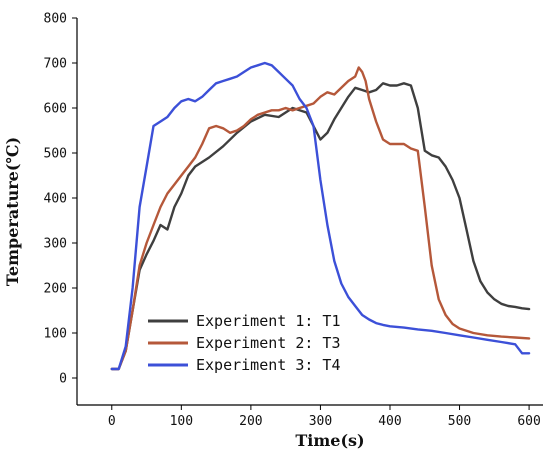  Describe the element at coordinates (389, 421) in the screenshot. I see `x-tick-label-400: 400` at that location.